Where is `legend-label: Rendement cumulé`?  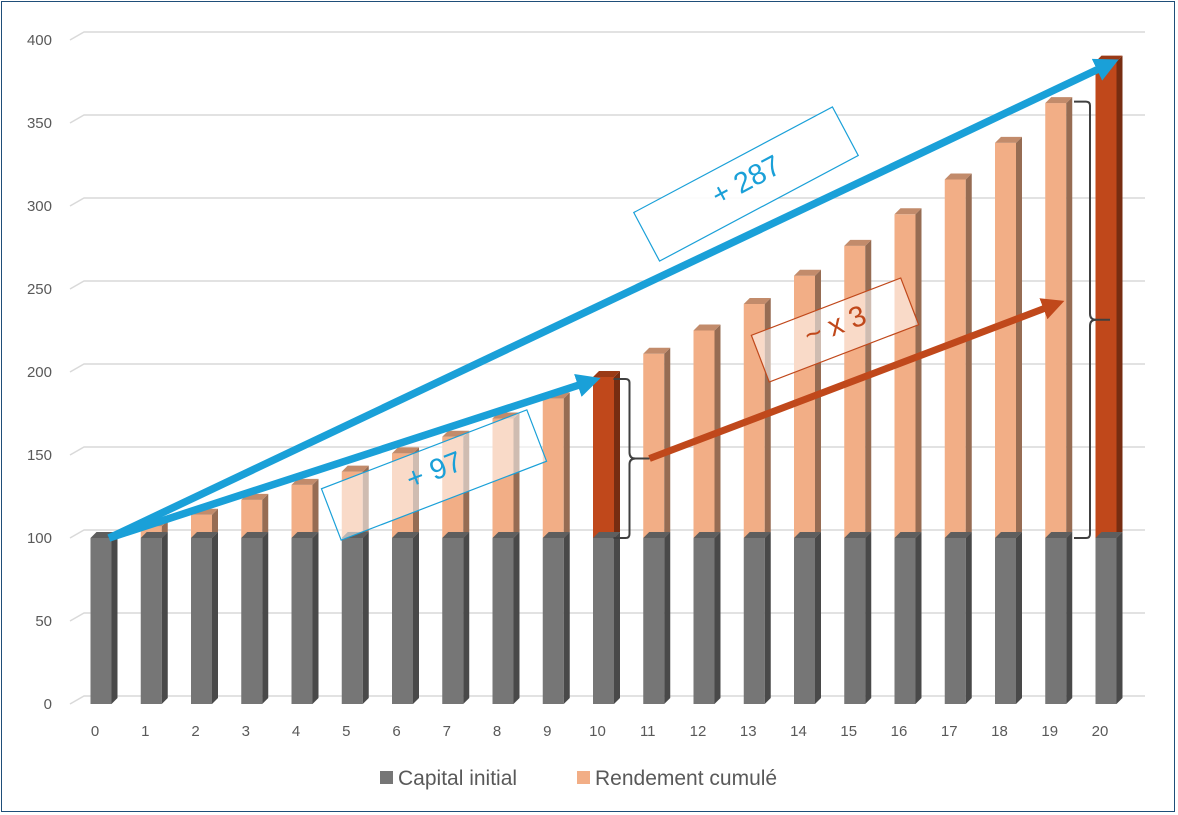
legend-label: Rendement cumulé is located at coordinates (686, 778).